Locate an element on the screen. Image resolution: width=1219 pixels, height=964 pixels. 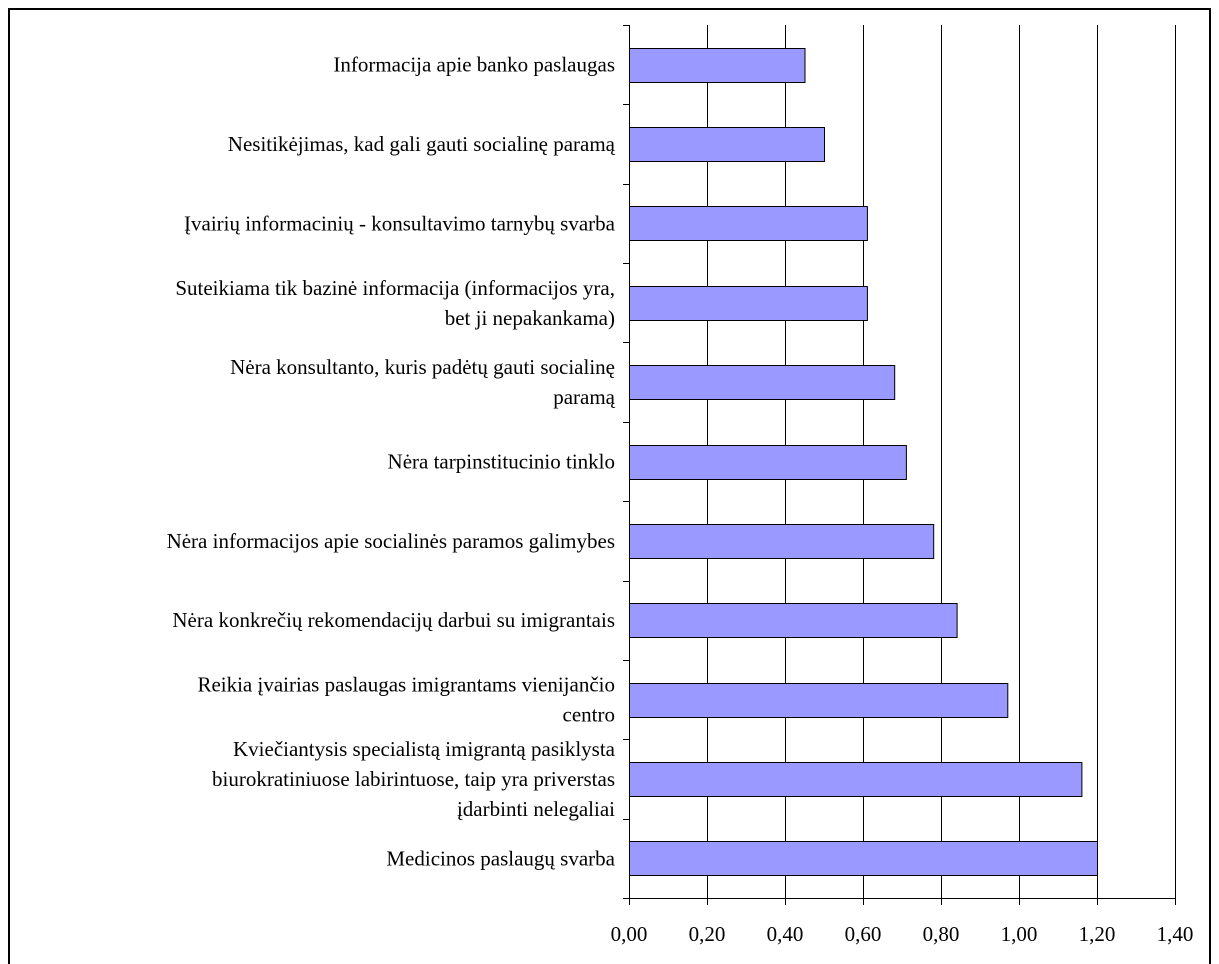
x-tick-label: 1,20 is located at coordinates (1097, 934).